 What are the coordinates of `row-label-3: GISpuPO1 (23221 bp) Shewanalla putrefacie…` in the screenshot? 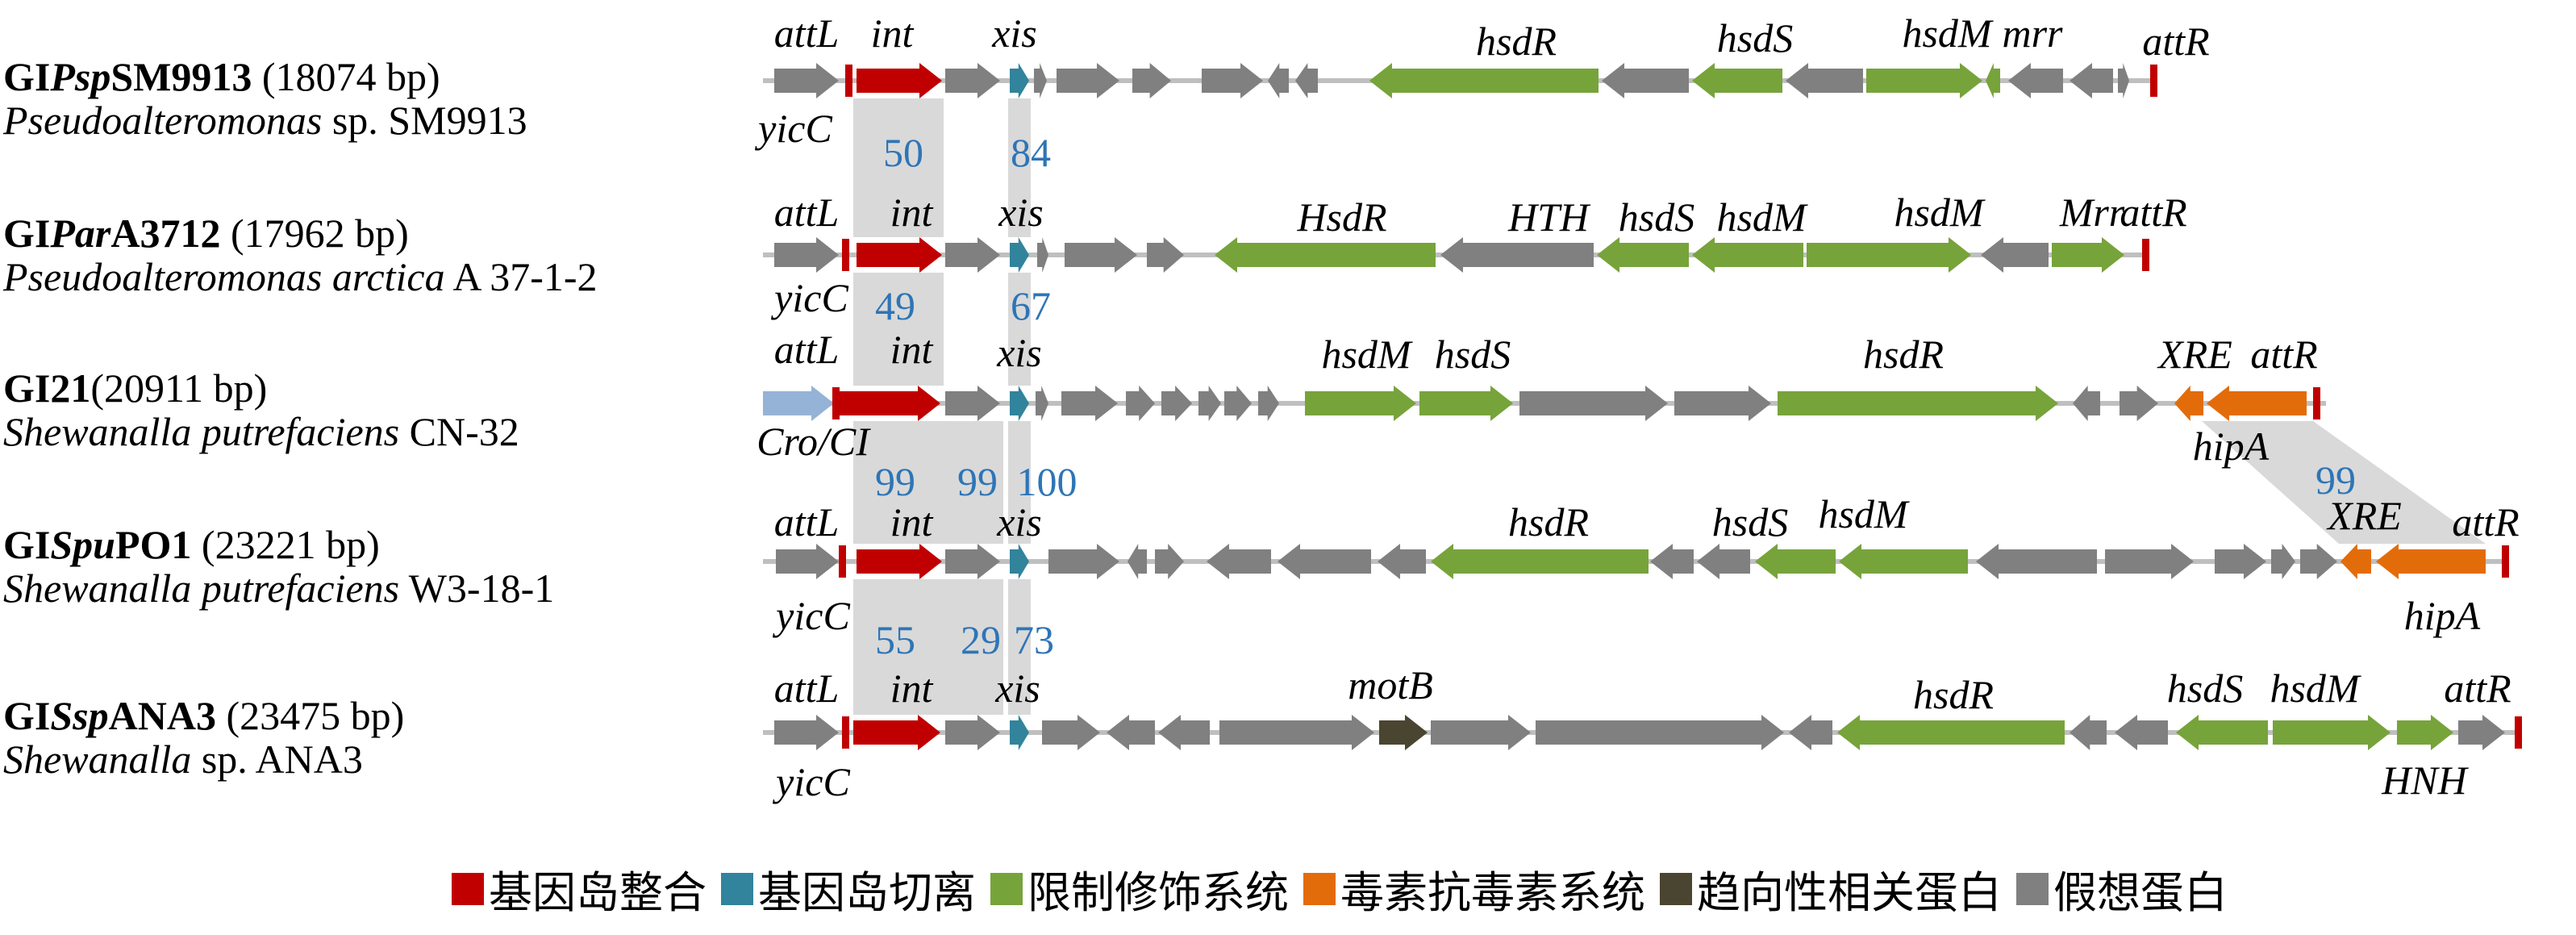 It's located at (278, 566).